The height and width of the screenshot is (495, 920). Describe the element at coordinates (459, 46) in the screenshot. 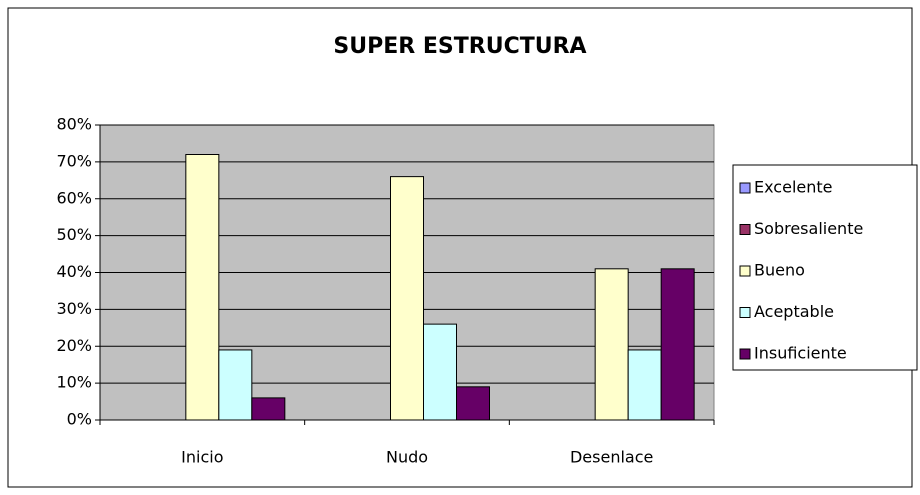

I see `chart-title: SUPER ESTRUCTURA` at that location.